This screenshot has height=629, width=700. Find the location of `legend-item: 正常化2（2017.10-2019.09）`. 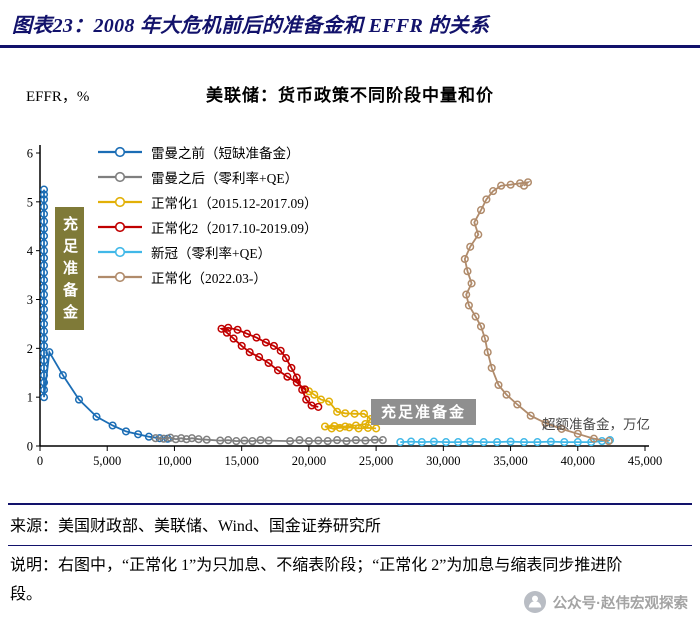

legend-item: 正常化2（2017.10-2019.09） is located at coordinates (207, 226).